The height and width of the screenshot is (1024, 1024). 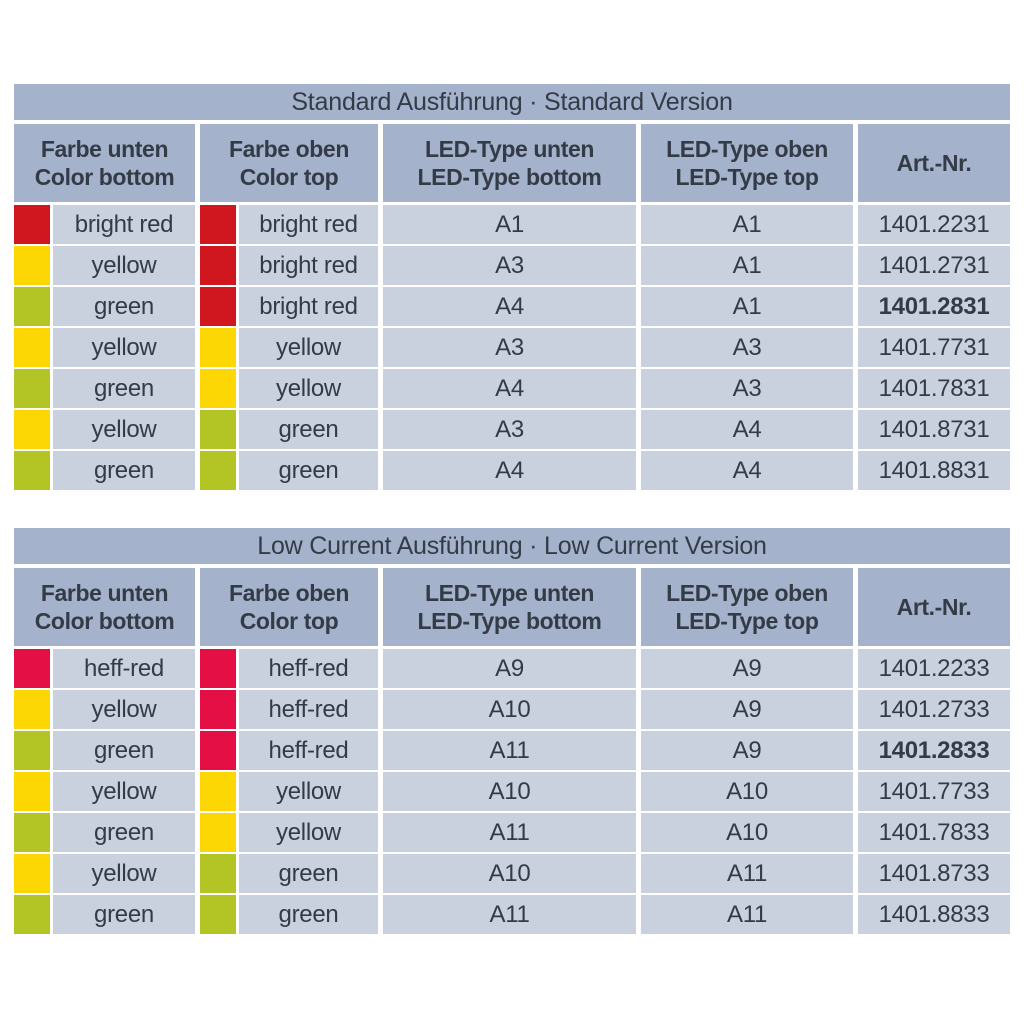 What do you see at coordinates (509, 224) in the screenshot?
I see `led-type-bottom-cell: A1` at bounding box center [509, 224].